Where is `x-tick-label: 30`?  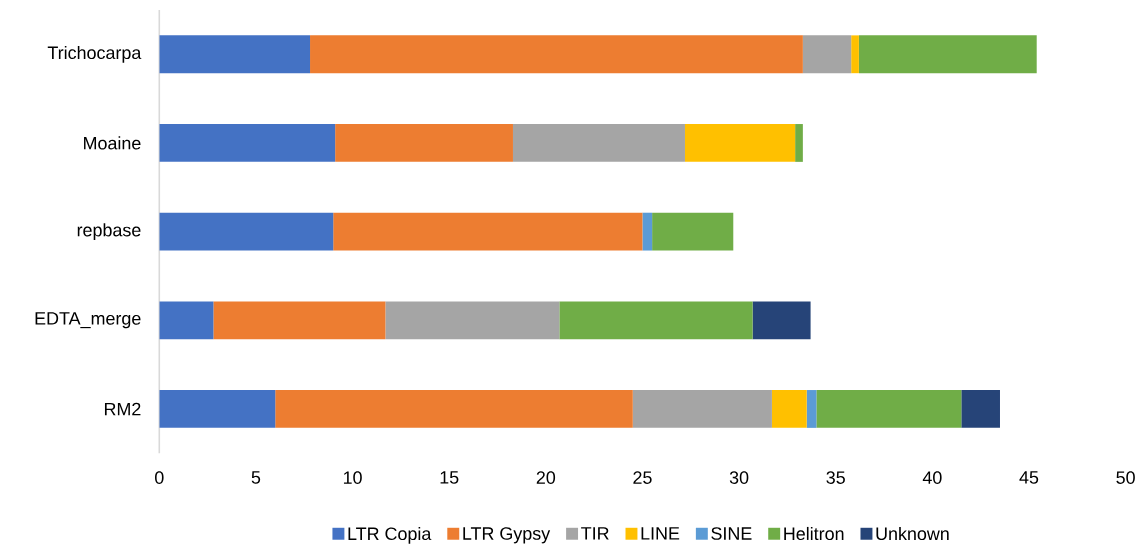 x-tick-label: 30 is located at coordinates (739, 478).